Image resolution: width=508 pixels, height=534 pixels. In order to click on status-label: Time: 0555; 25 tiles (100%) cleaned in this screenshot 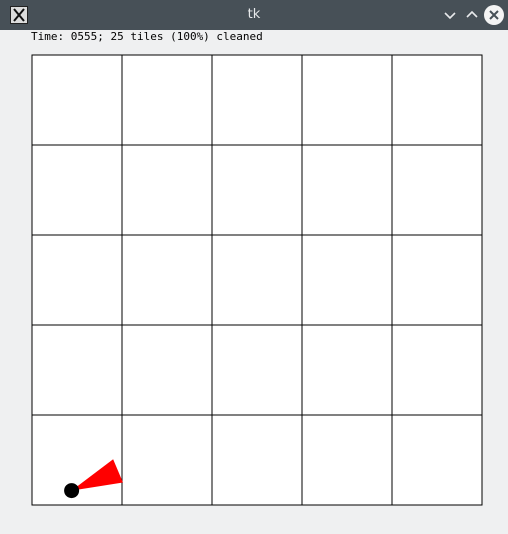, I will do `click(147, 36)`.